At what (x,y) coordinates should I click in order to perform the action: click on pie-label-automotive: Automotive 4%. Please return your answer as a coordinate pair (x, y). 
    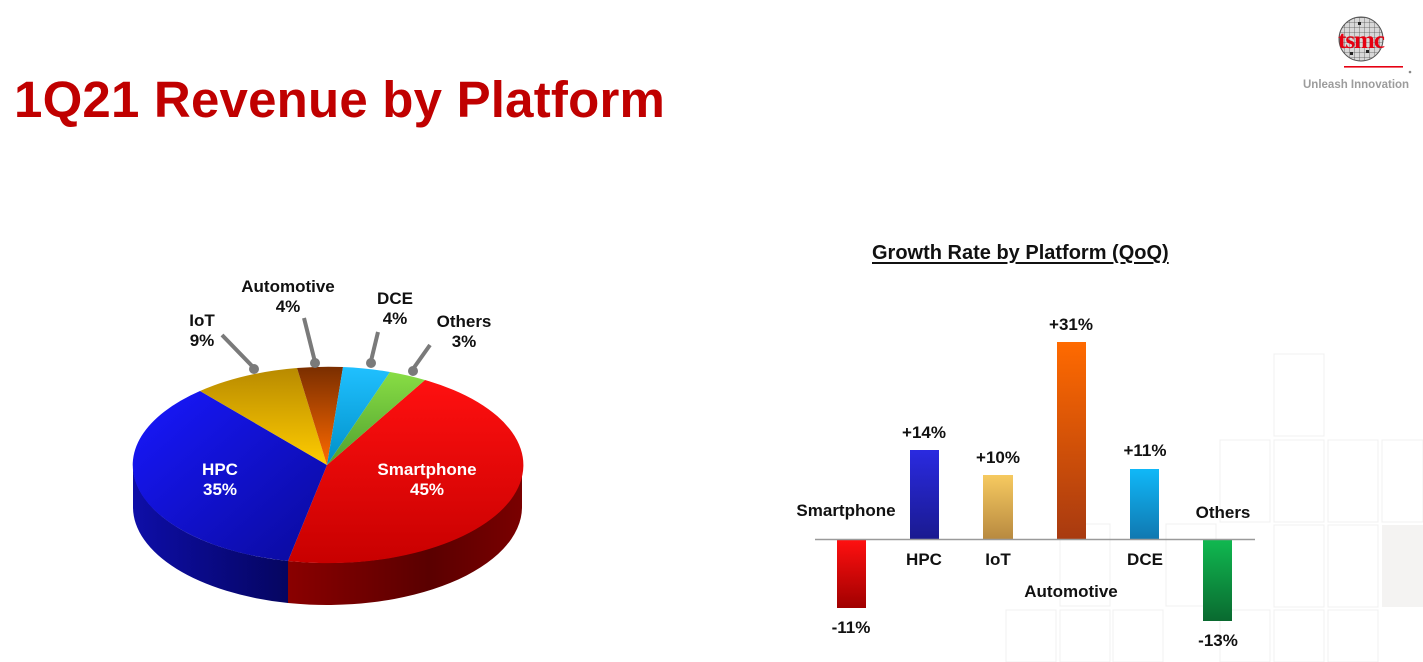
    Looking at the image, I should click on (288, 296).